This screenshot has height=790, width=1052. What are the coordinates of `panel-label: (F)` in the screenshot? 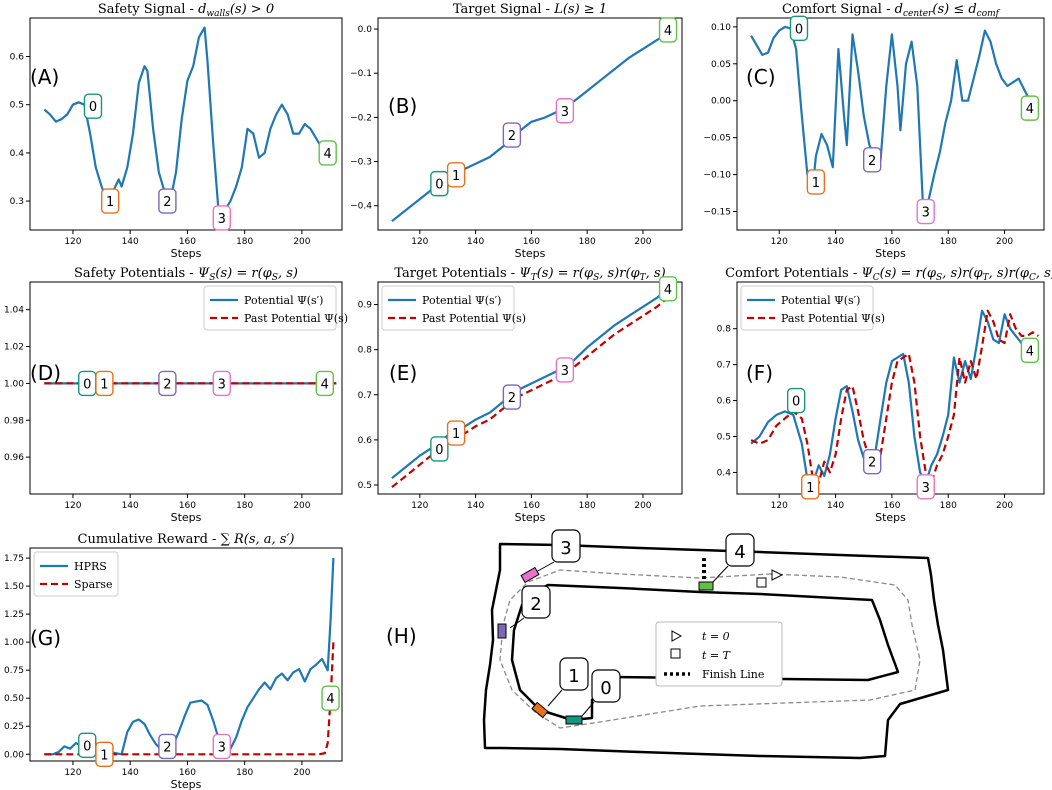 It's located at (759, 373).